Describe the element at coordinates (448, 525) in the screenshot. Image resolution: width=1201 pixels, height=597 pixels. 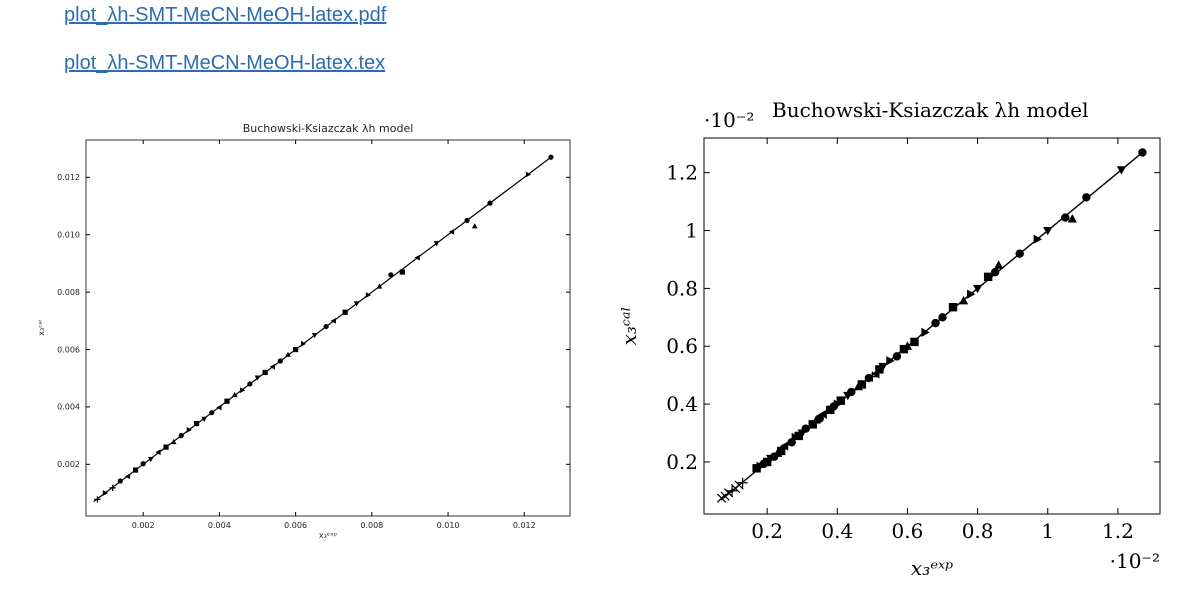
I see `x-tick-label: 0.010` at that location.